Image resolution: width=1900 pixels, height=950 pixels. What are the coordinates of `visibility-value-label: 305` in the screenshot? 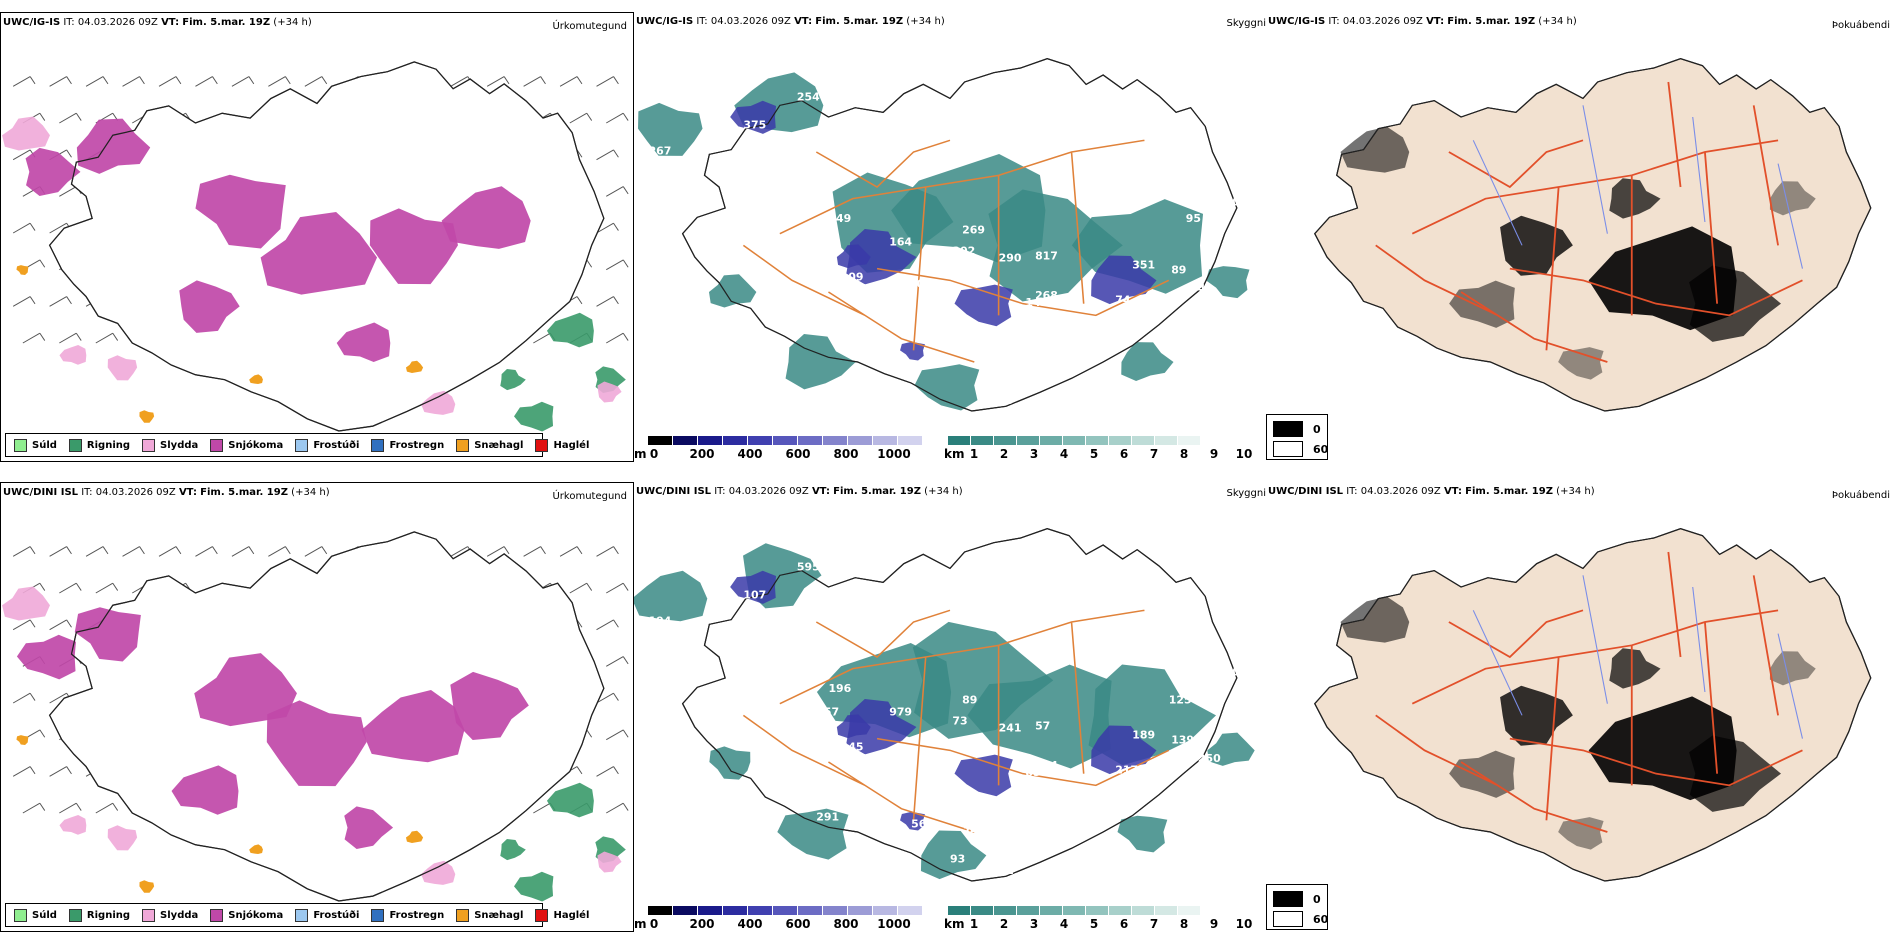 It's located at (1236, 202).